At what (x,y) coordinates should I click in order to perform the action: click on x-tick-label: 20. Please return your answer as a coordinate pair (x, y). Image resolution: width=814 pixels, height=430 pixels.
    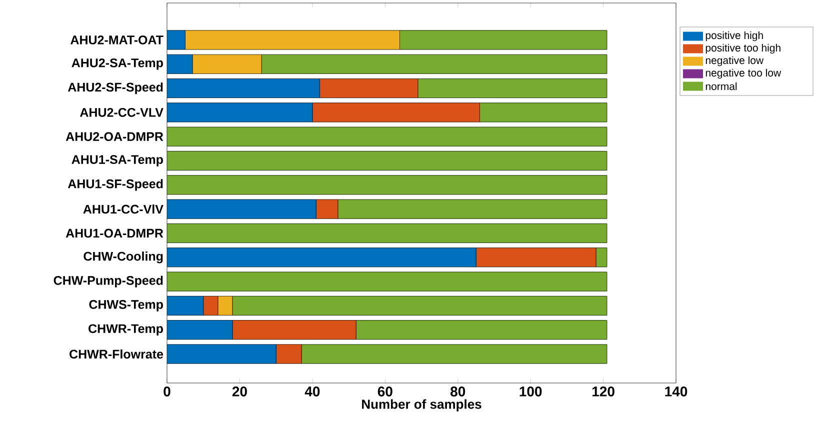
    Looking at the image, I should click on (239, 391).